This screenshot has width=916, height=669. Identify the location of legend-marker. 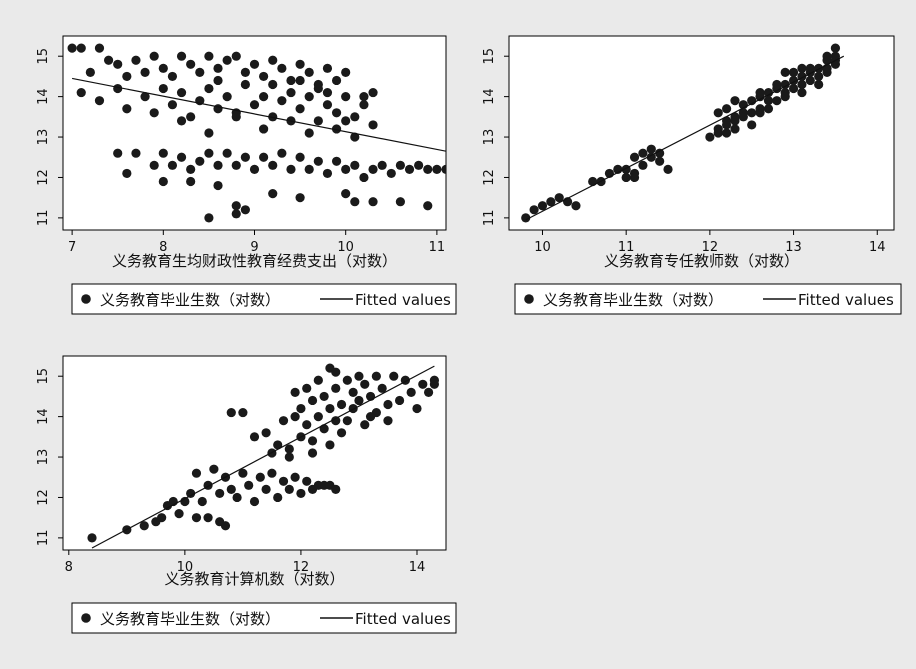
(86, 299).